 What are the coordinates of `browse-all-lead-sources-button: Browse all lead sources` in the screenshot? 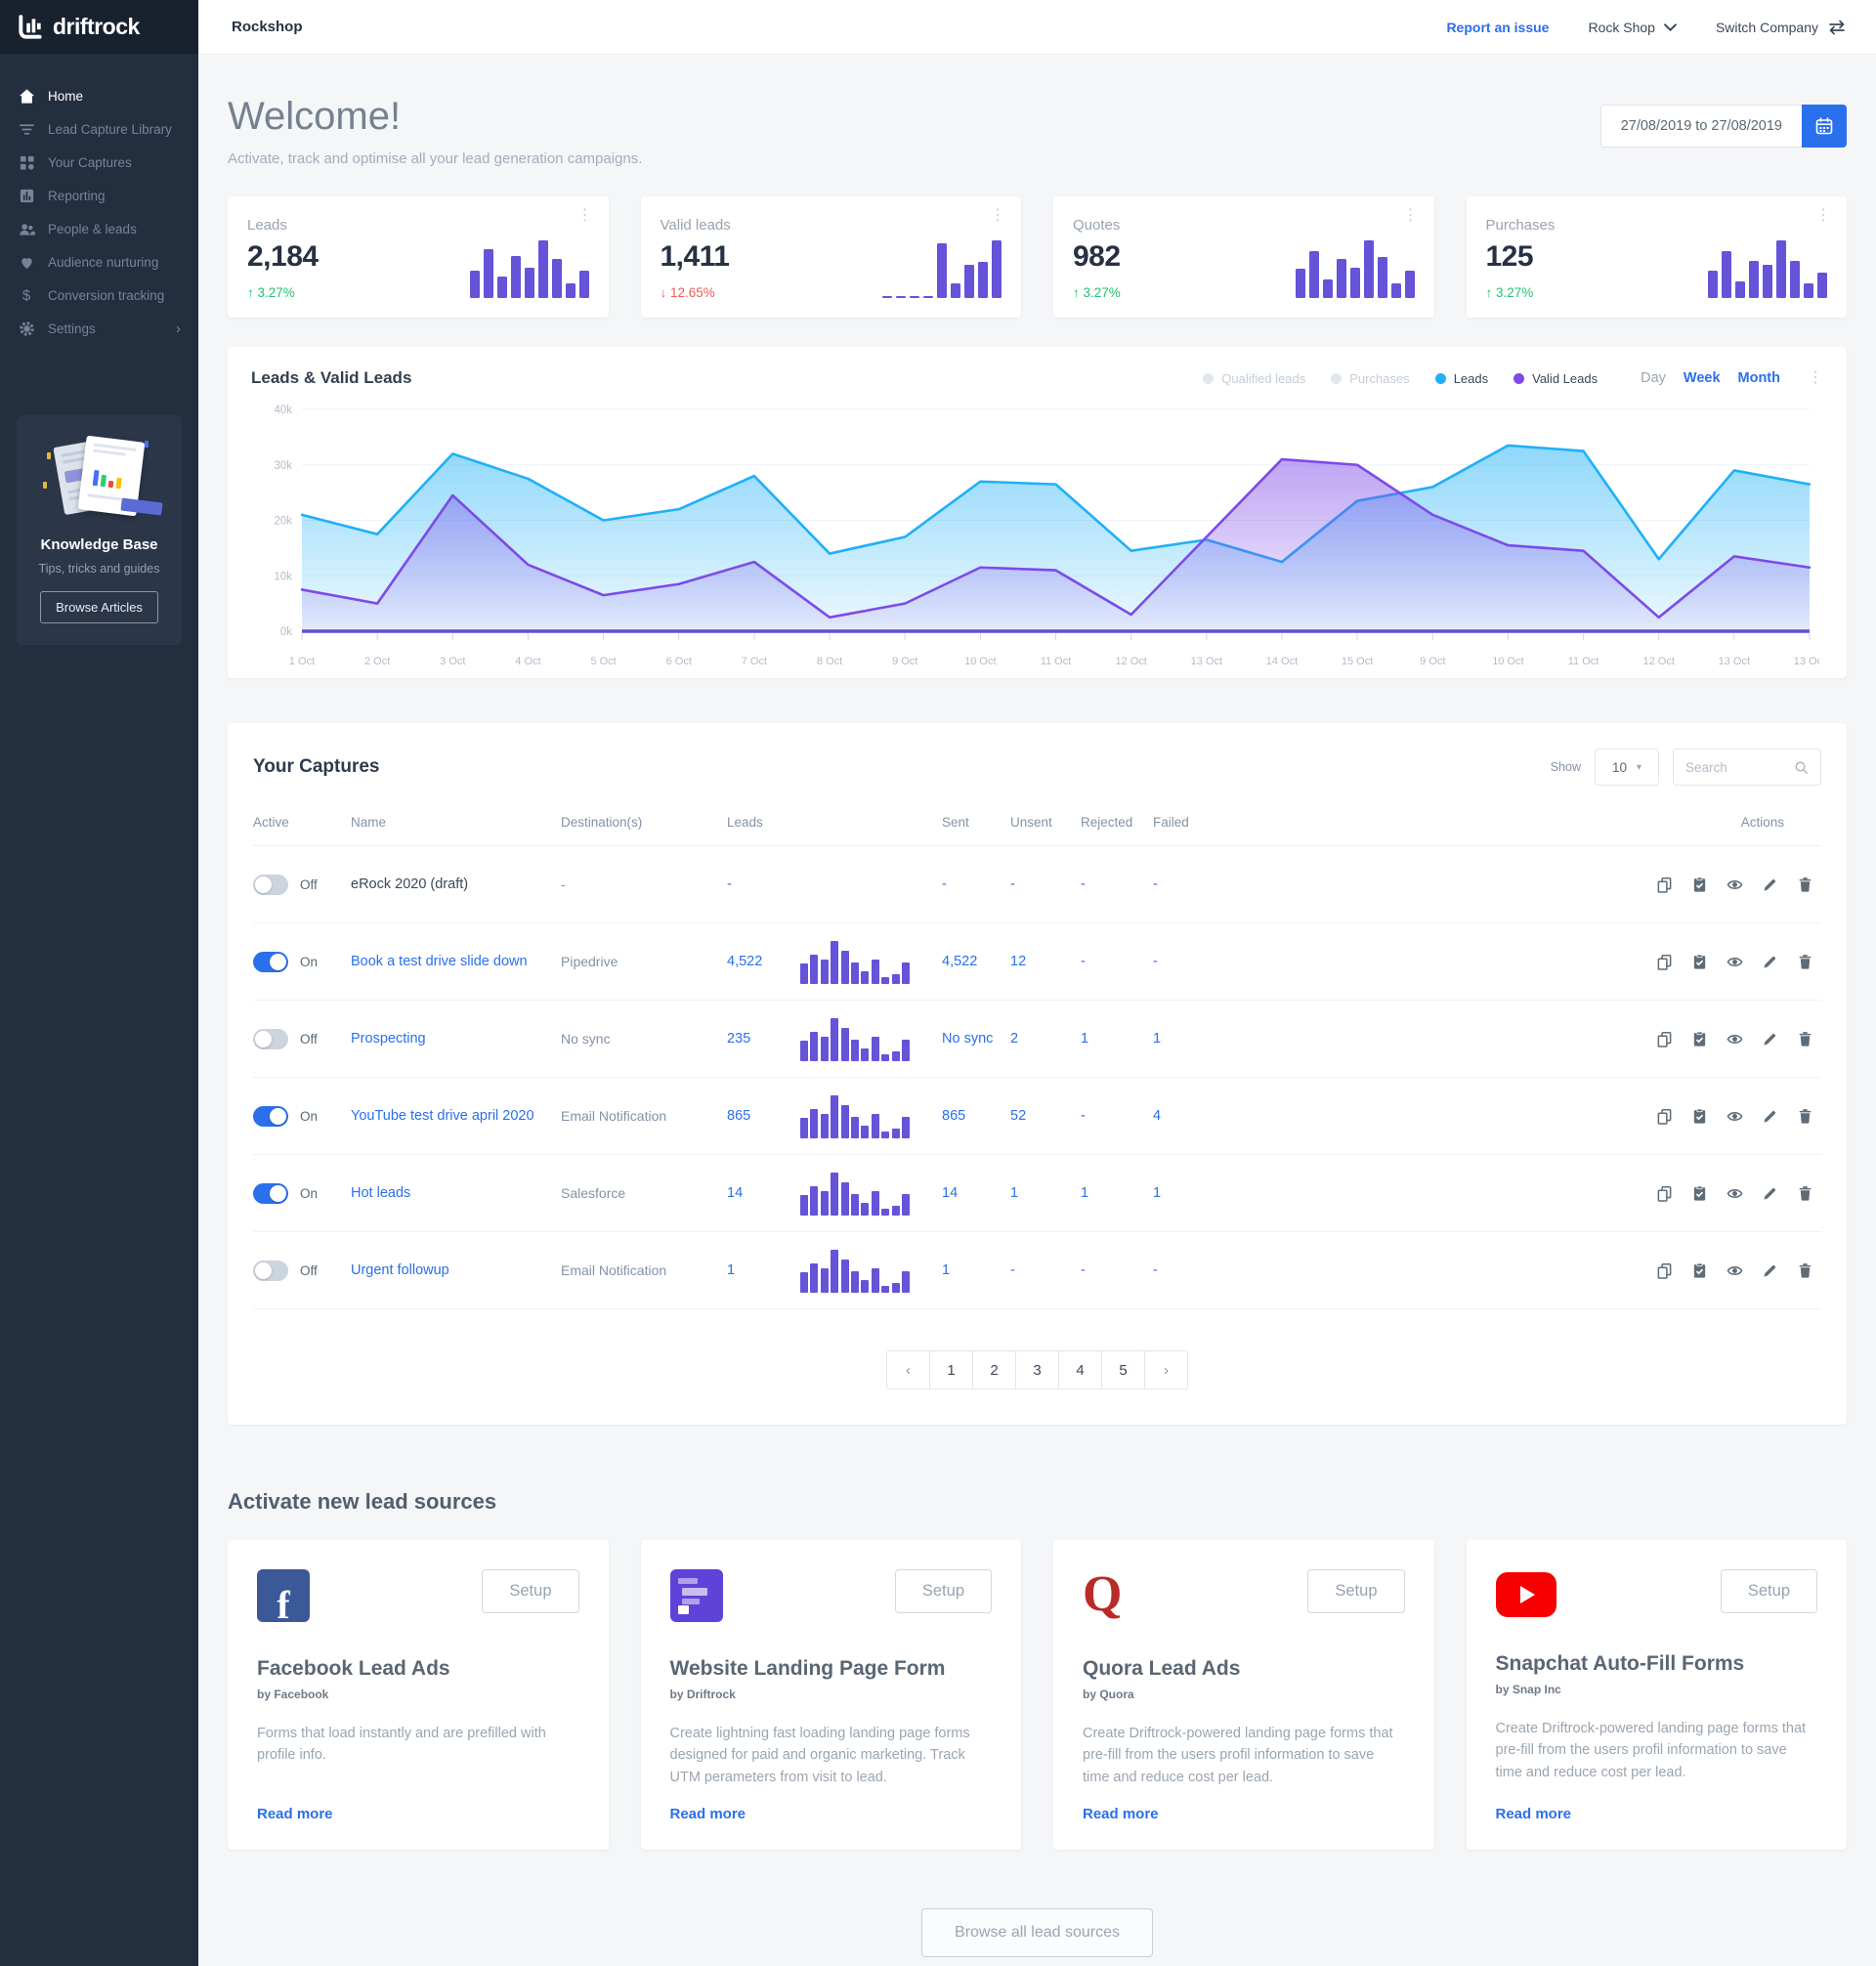 It's located at (1037, 1933).